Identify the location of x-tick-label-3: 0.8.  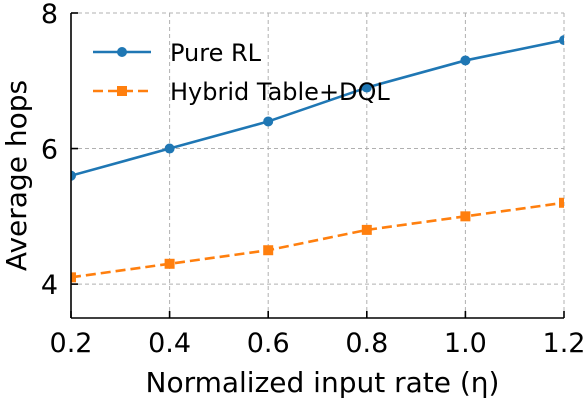
(366, 343).